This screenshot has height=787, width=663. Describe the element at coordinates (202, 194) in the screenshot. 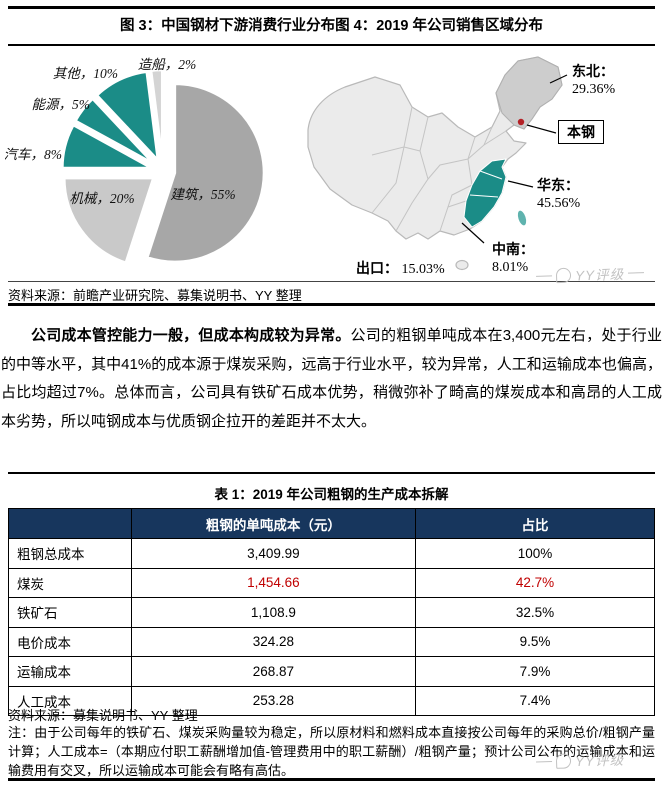

I see `pie-label-建筑: 建筑，55%` at that location.